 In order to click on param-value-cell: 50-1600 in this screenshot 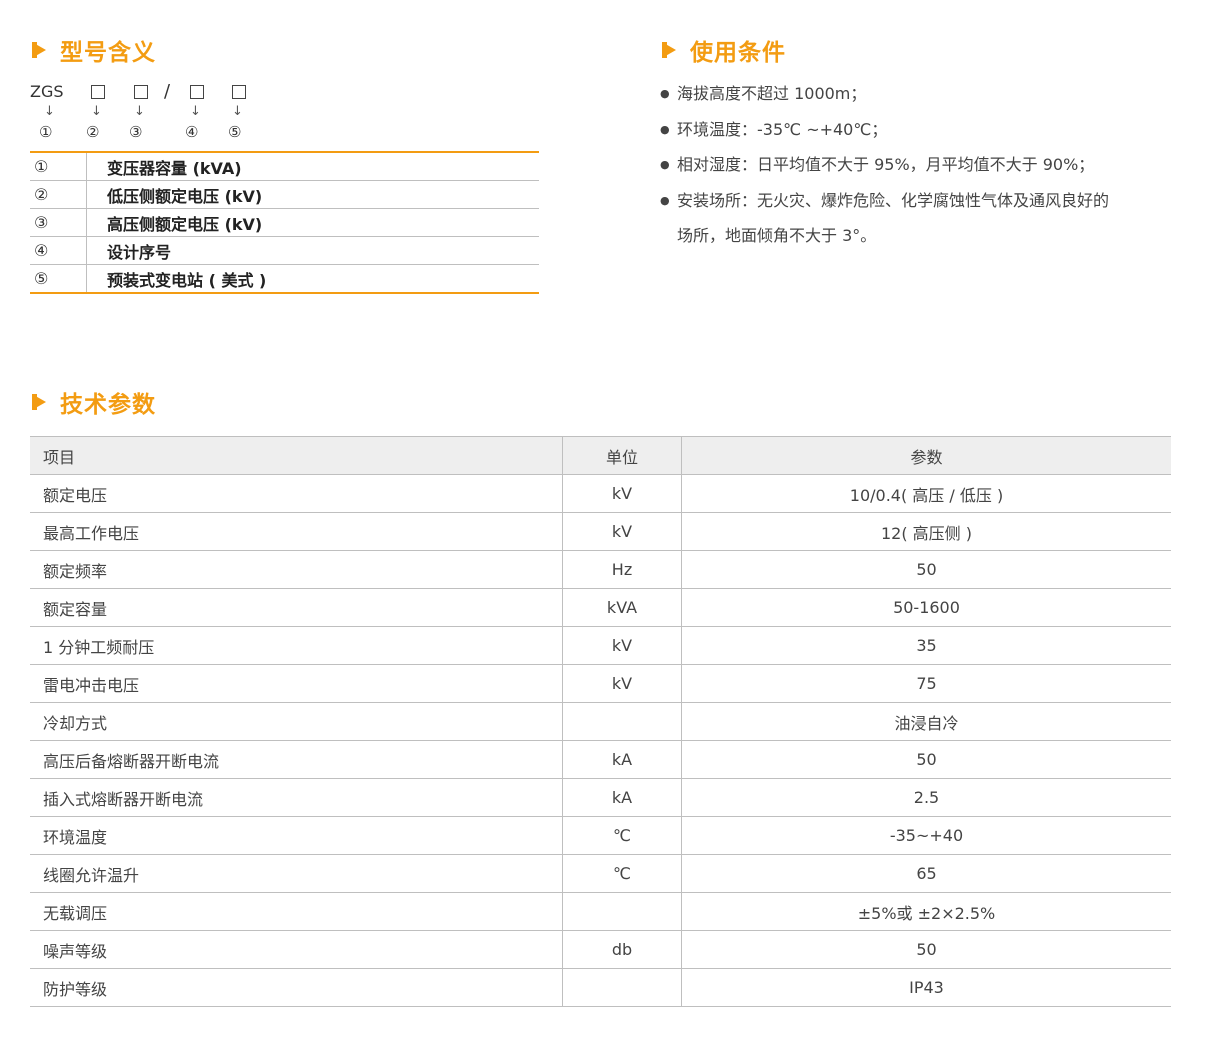, I will do `click(926, 607)`.